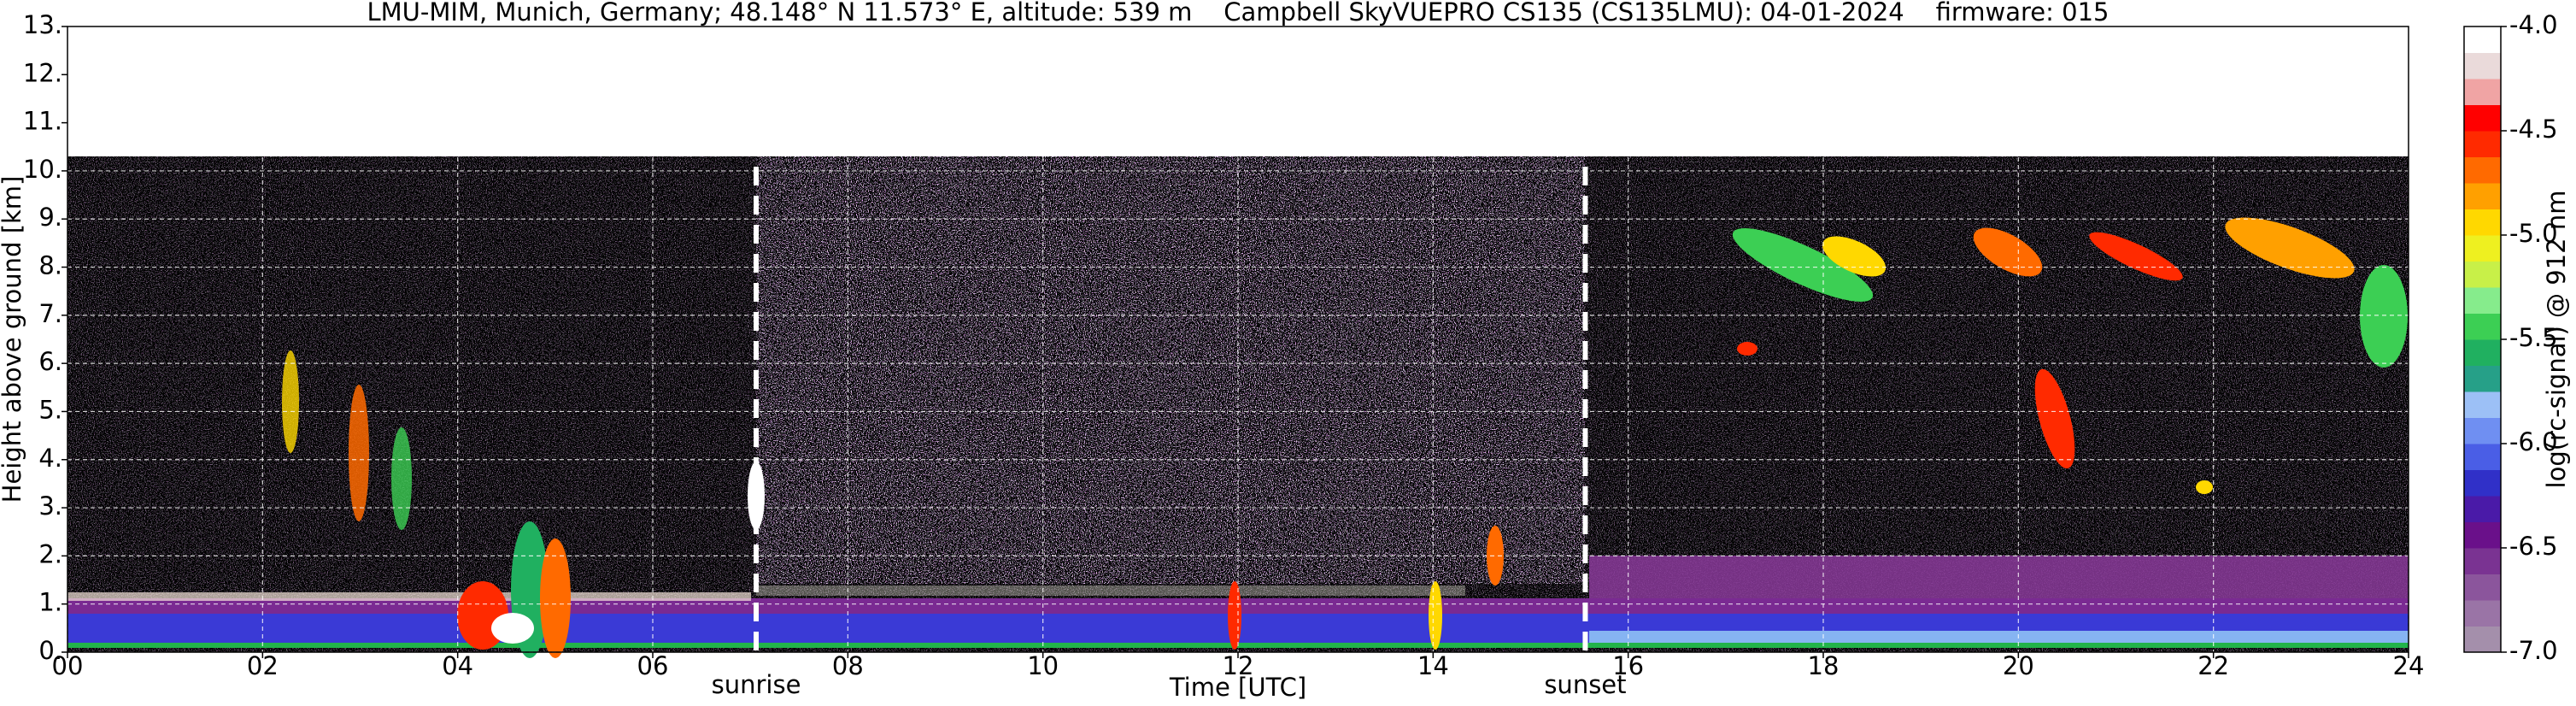 Image resolution: width=2576 pixels, height=706 pixels. Describe the element at coordinates (848, 665) in the screenshot. I see `x-tick-label: 08` at that location.